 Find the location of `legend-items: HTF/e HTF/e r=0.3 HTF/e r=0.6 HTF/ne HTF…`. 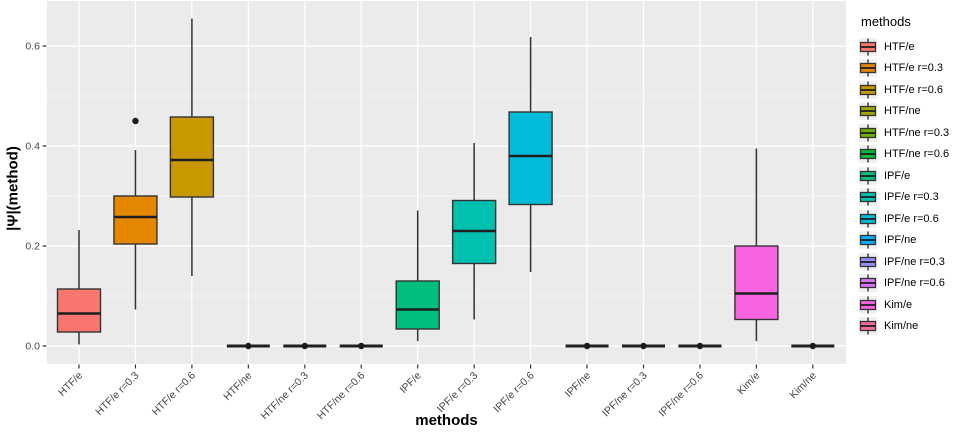

legend-items: HTF/e HTF/e r=0.3 HTF/e r=0.6 HTF/ne HTF… is located at coordinates (907, 186).